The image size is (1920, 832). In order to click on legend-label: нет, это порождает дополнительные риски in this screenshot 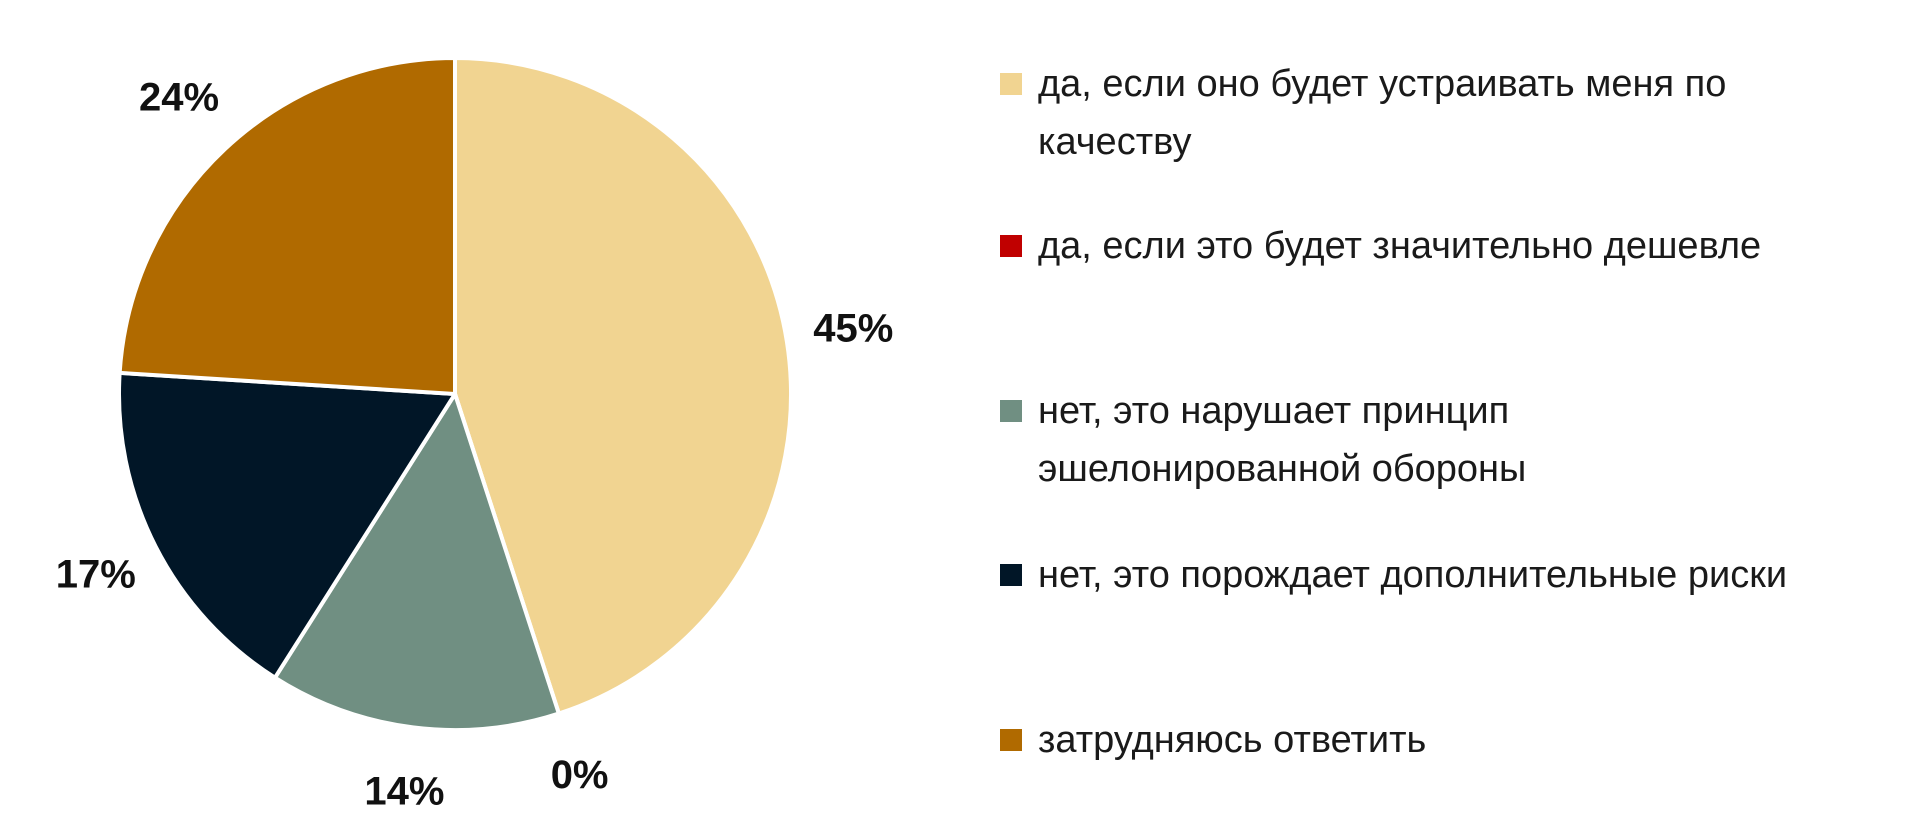, I will do `click(1413, 575)`.